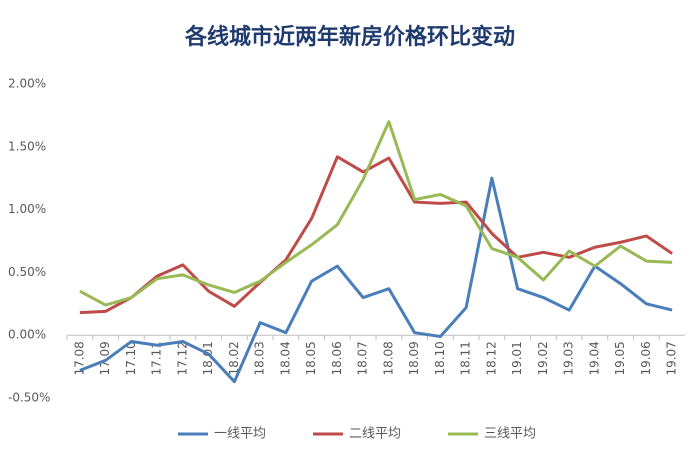 The width and height of the screenshot is (700, 450). What do you see at coordinates (27, 146) in the screenshot?
I see `y-tick-label: 1.50%` at bounding box center [27, 146].